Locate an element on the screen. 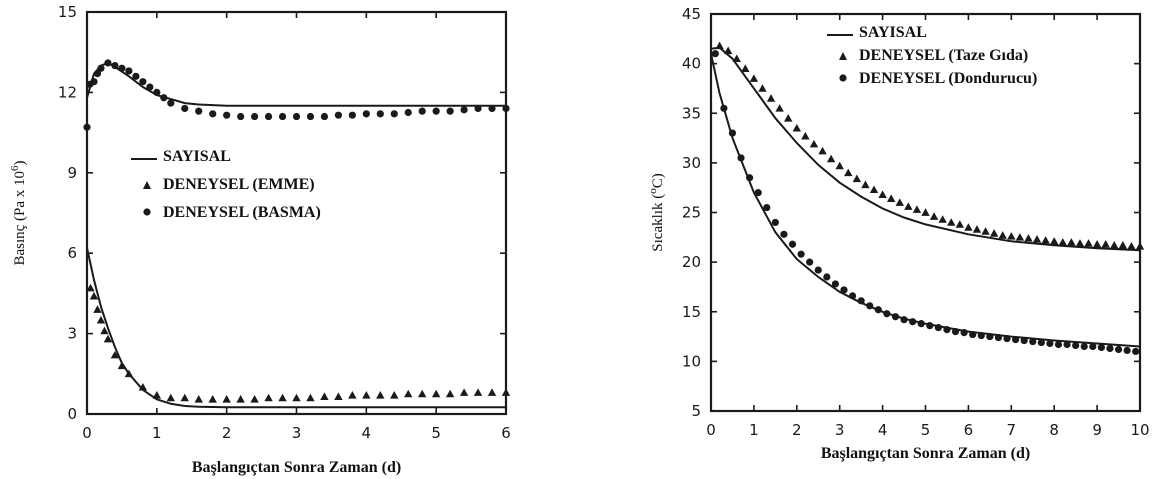 This screenshot has height=479, width=1157. c0-y-tick-label: 0 is located at coordinates (72, 414).